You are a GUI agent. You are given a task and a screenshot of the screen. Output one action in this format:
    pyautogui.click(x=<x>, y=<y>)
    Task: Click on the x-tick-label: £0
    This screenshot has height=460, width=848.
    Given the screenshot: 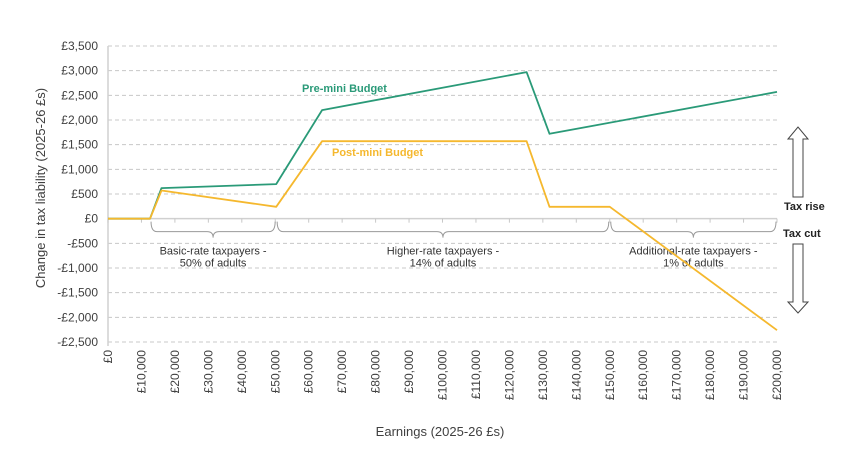 What is the action you would take?
    pyautogui.click(x=108, y=357)
    